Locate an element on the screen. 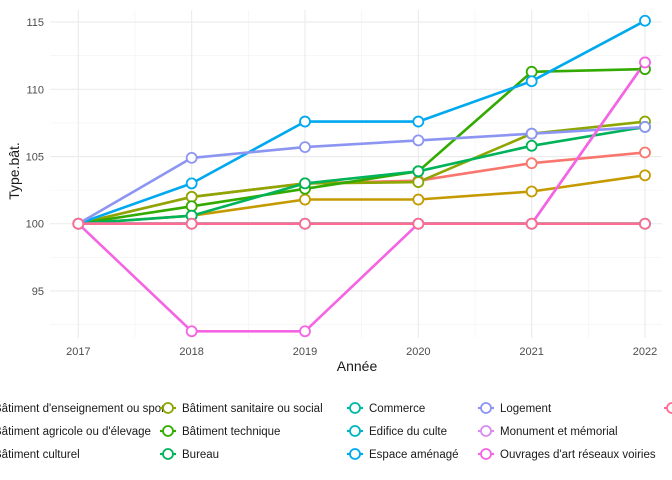  legend-item: Bâtiment culturel is located at coordinates (40, 455).